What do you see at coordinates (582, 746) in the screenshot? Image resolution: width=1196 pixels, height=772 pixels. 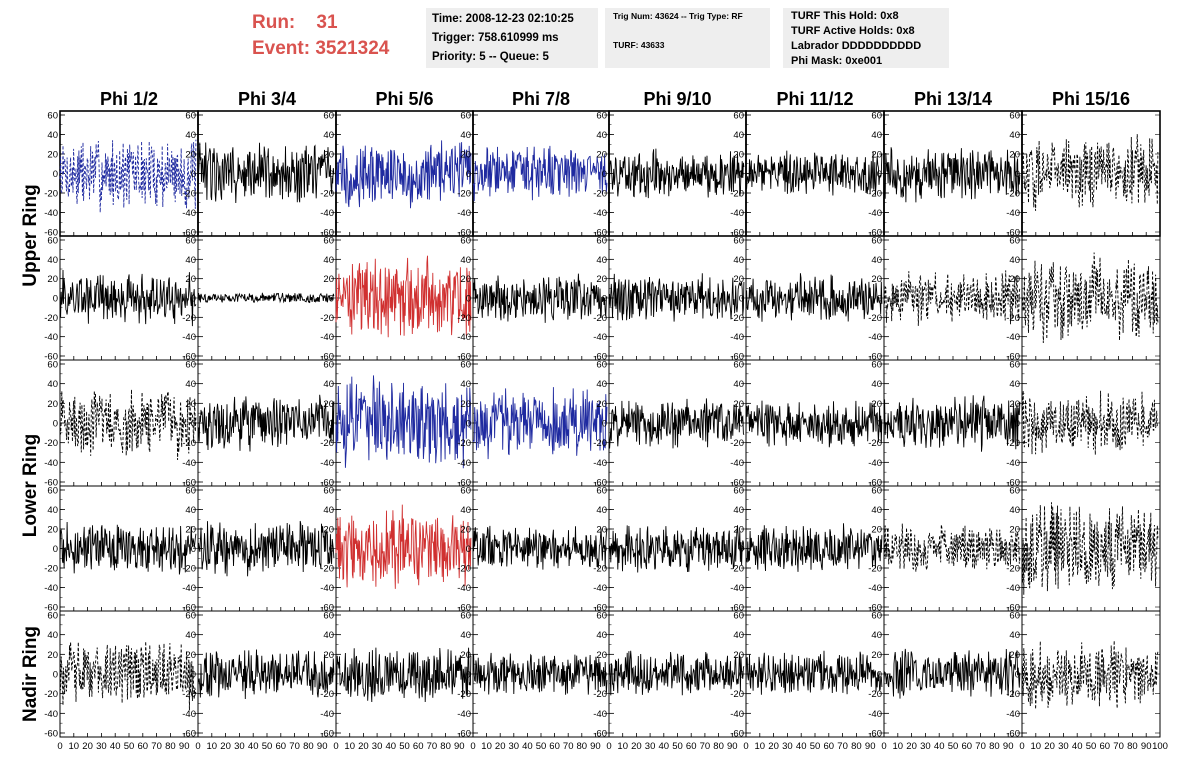 I see `x-tick-label: 80` at bounding box center [582, 746].